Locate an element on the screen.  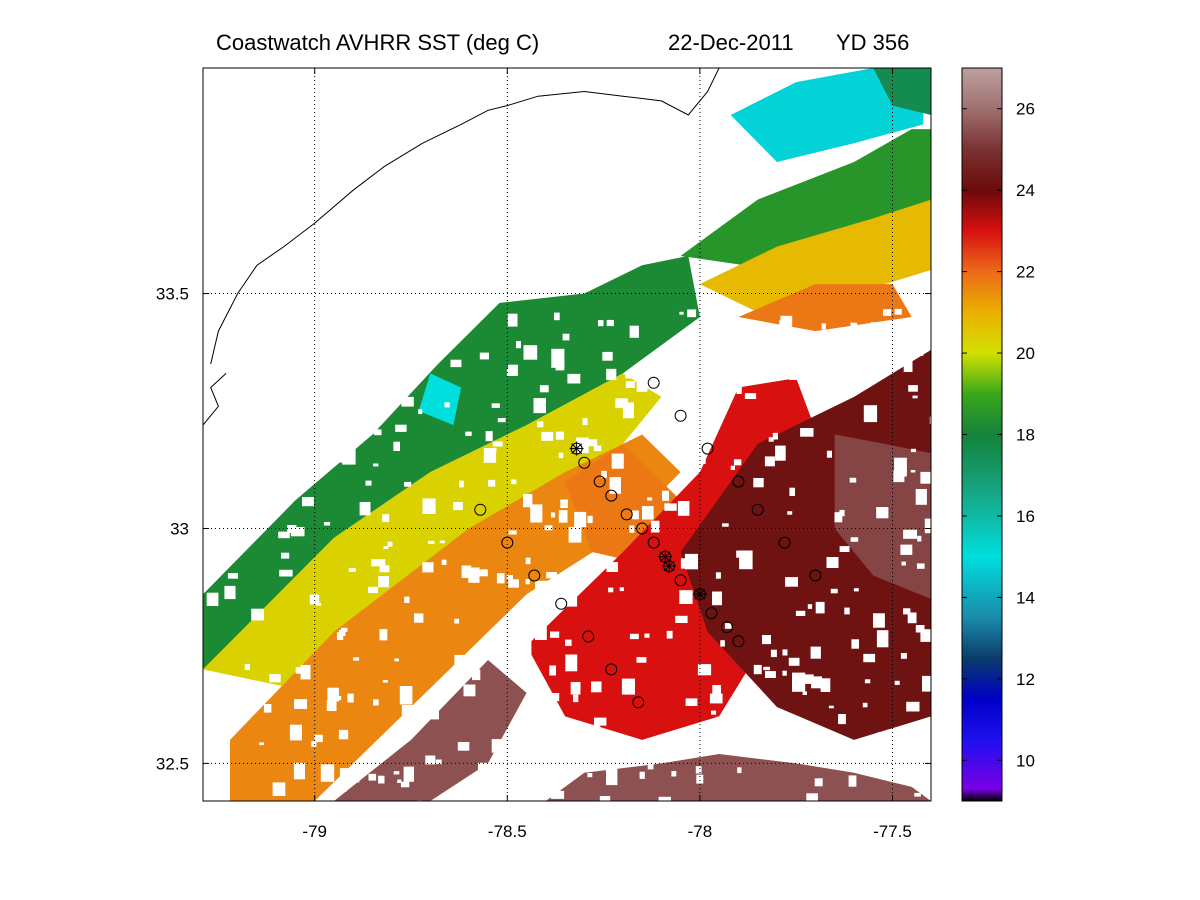
sst-region-northeast-shelf-green is located at coordinates (902, 91).